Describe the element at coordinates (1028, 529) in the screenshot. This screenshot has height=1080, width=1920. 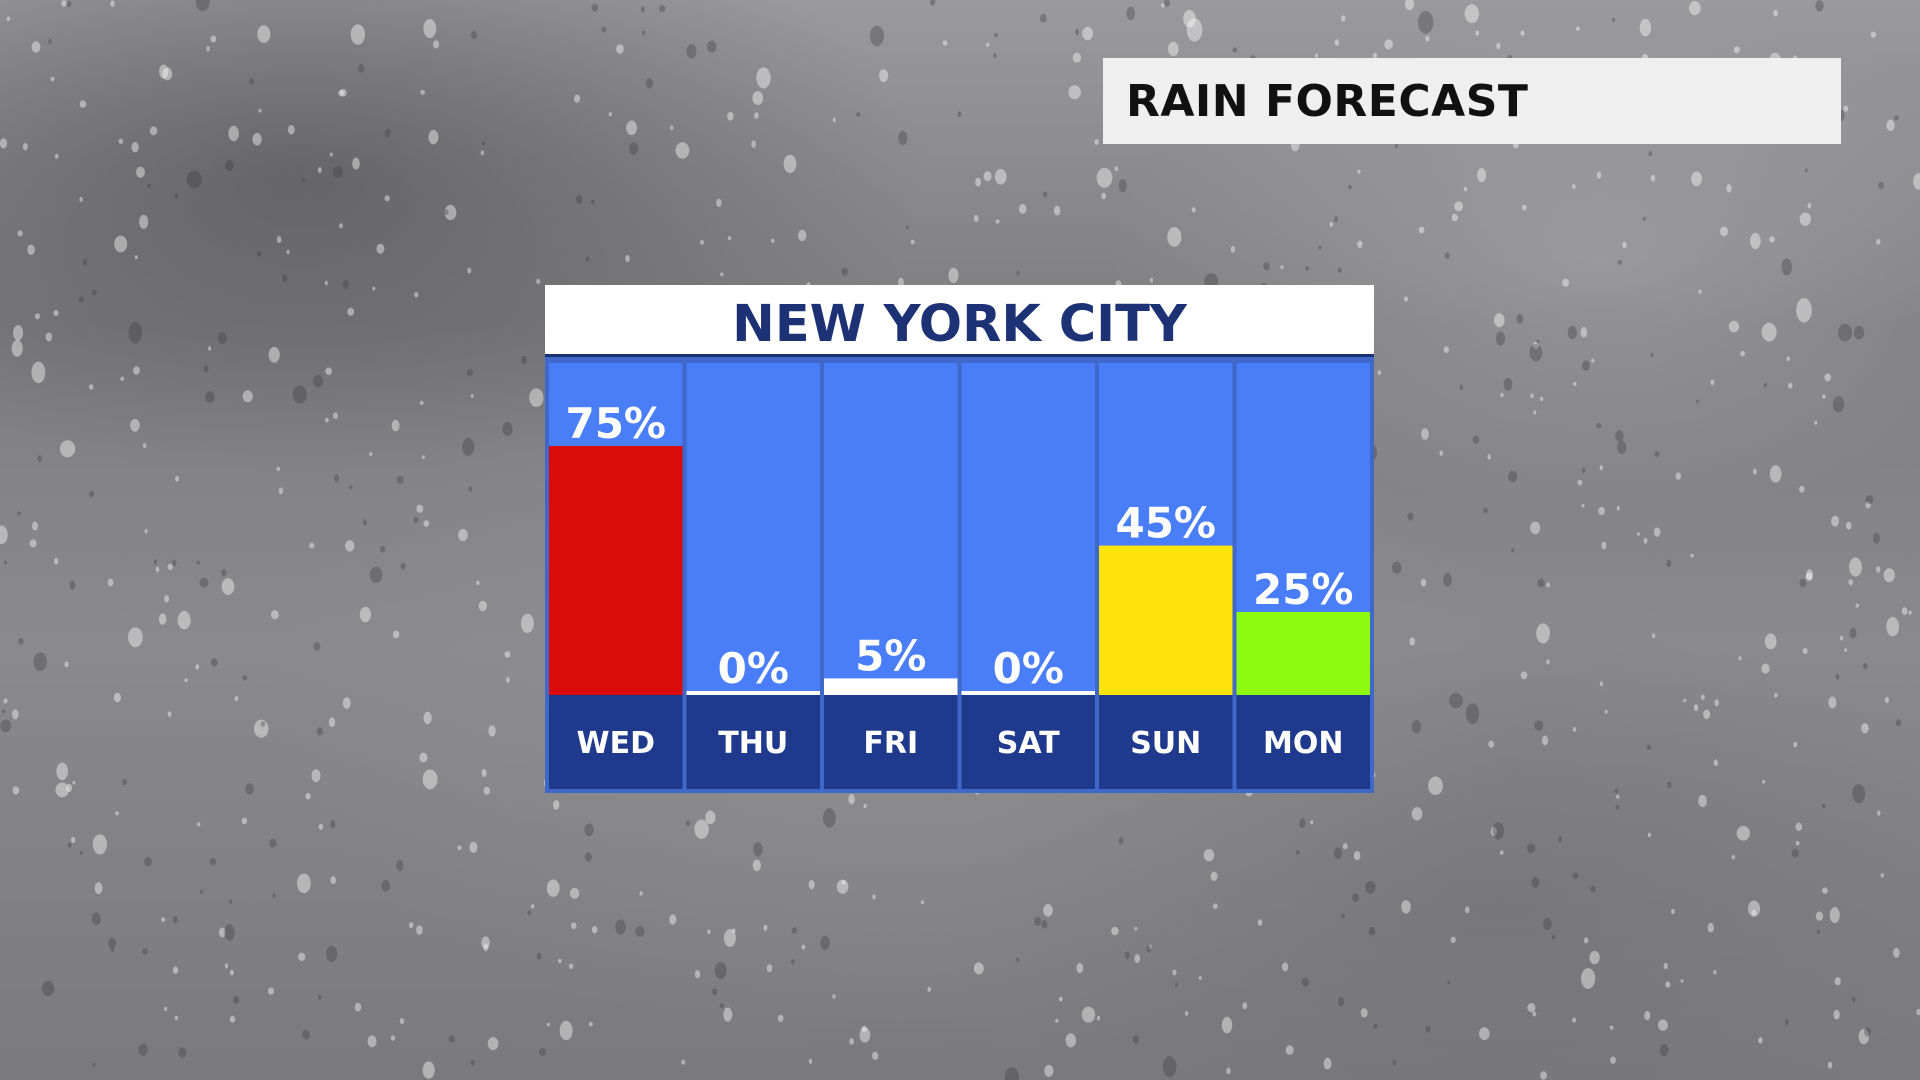
I see `column-background-sat` at that location.